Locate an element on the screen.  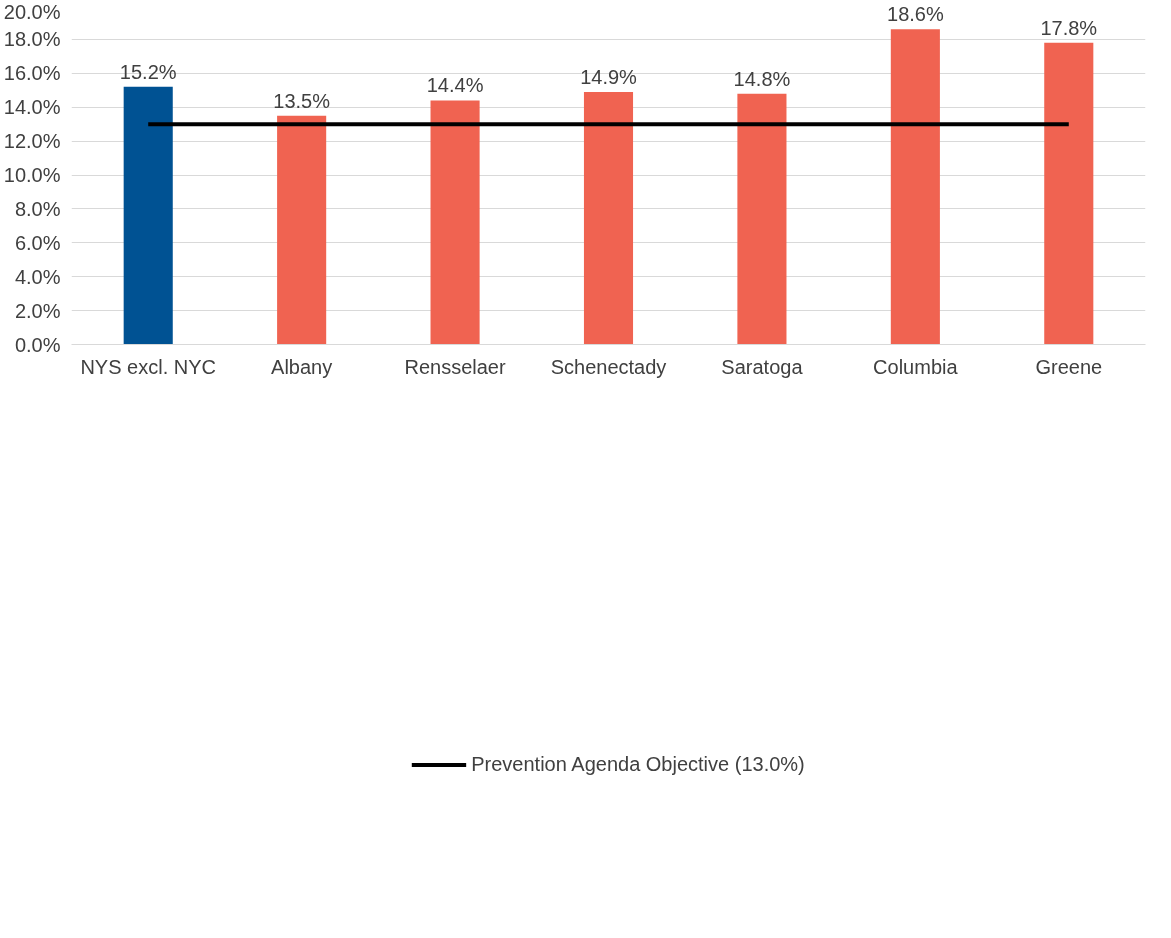
data-label: 15.2% is located at coordinates (148, 71).